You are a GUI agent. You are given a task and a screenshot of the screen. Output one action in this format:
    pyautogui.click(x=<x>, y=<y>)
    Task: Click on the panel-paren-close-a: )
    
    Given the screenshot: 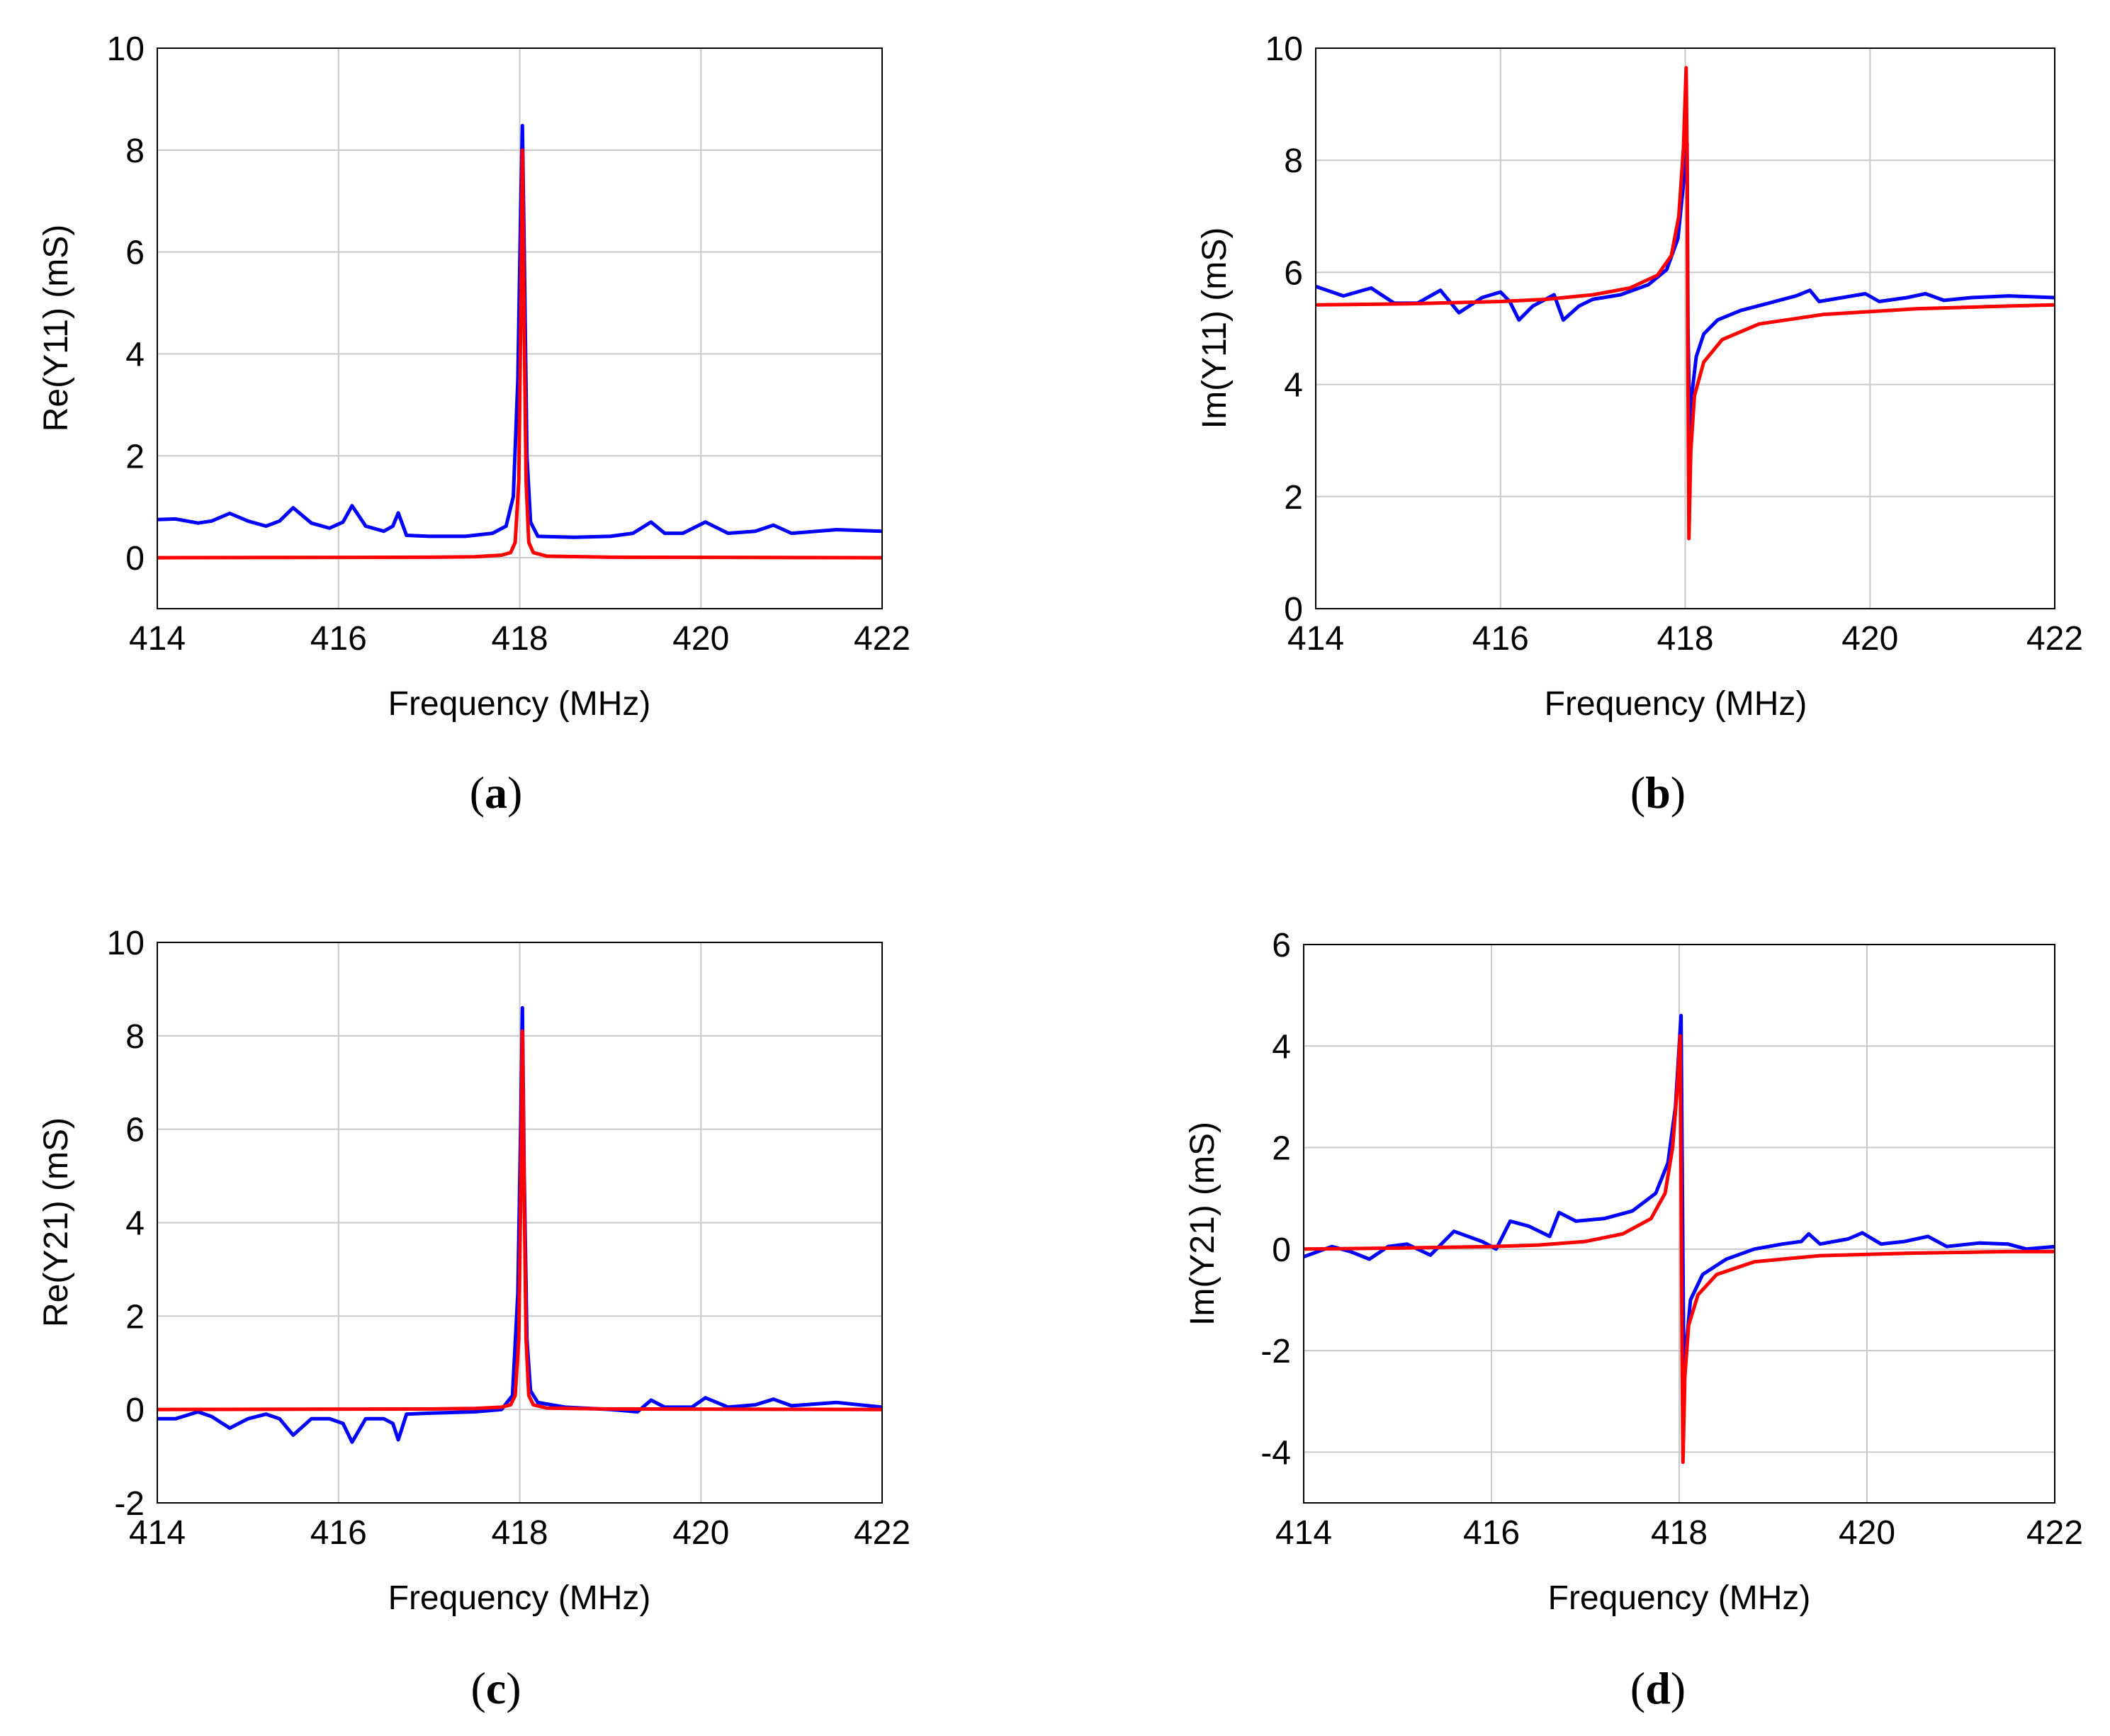 What is the action you would take?
    pyautogui.click(x=514, y=792)
    